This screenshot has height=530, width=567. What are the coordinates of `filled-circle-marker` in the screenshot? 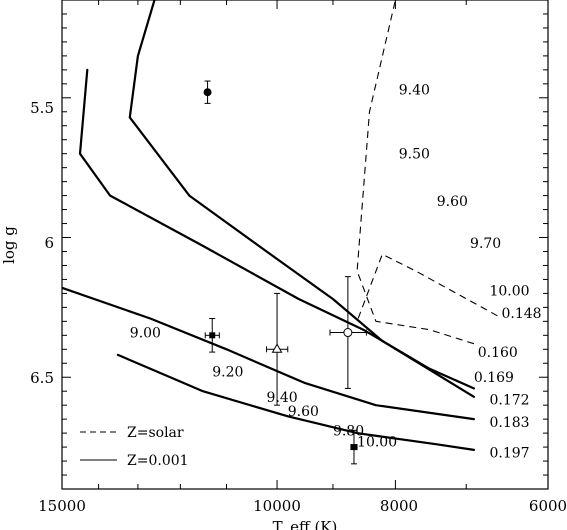 It's located at (207, 92).